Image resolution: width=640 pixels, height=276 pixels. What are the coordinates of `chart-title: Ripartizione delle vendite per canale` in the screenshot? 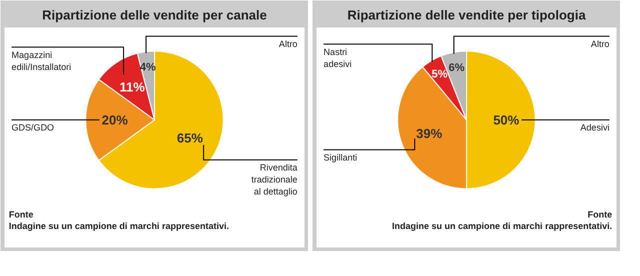 It's located at (154, 15).